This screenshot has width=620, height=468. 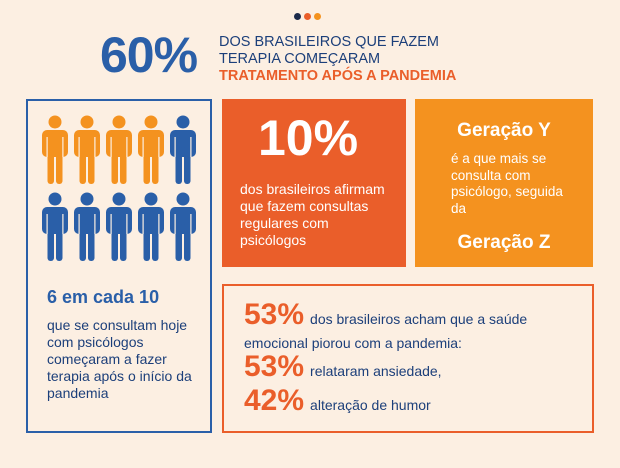 What do you see at coordinates (317, 16) in the screenshot?
I see `dot-light-orange` at bounding box center [317, 16].